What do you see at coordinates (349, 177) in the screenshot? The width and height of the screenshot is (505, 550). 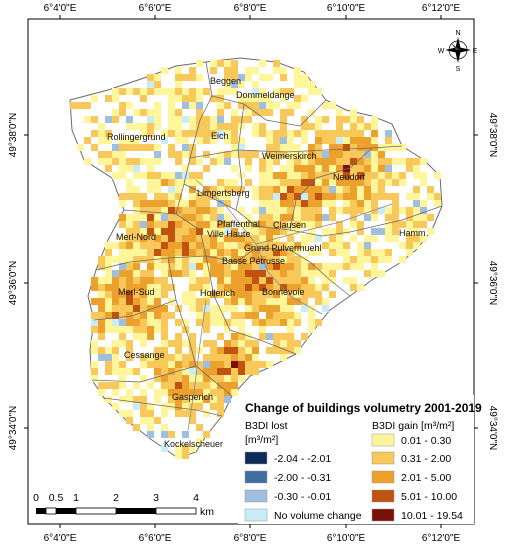 I see `place-label: Neudorf` at bounding box center [349, 177].